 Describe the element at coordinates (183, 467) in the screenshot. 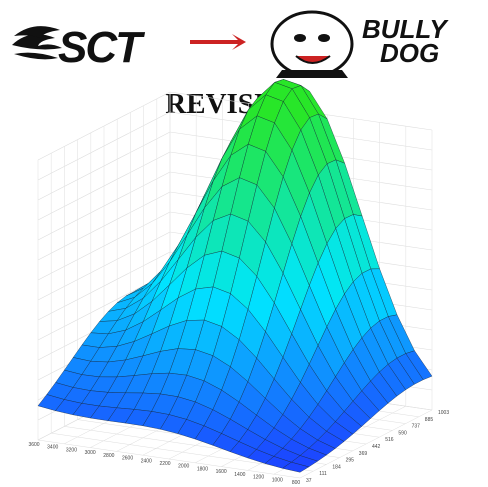

I see `left-axis-label: 2000` at that location.